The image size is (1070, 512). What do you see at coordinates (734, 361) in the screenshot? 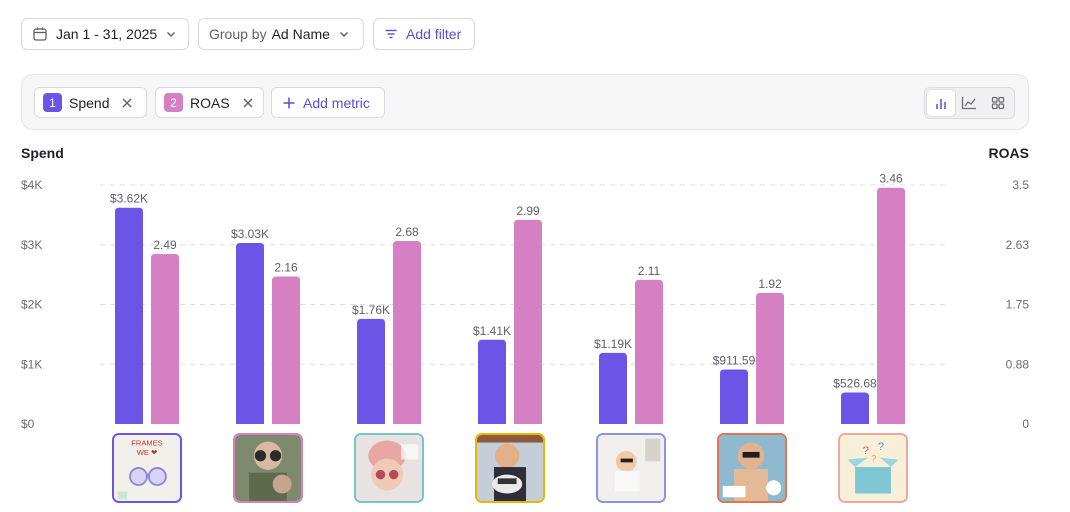
I see `bar-value-label: $911.59` at bounding box center [734, 361].